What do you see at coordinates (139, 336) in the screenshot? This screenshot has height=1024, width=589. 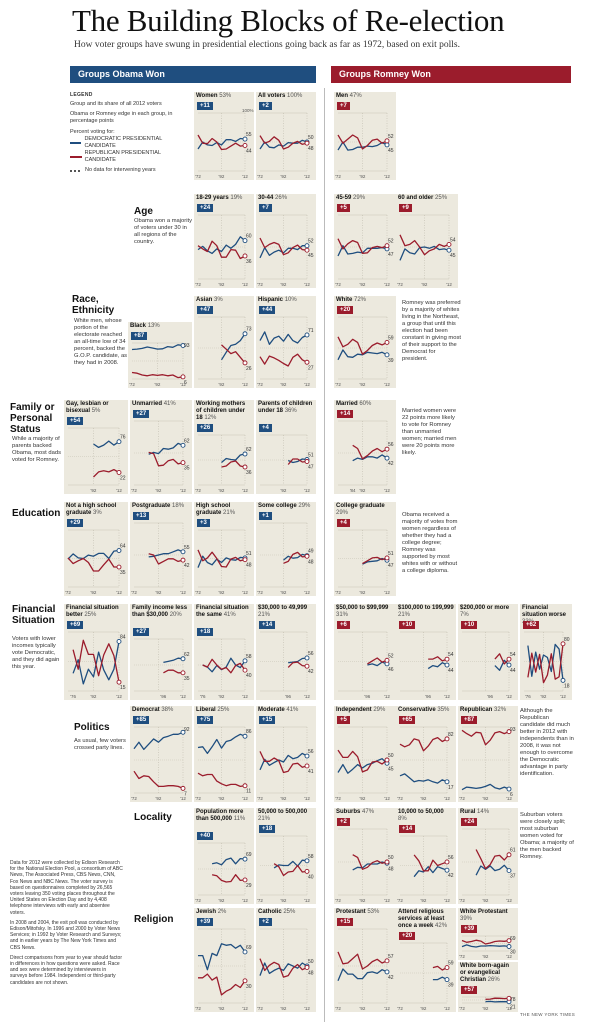 I see `edge-badge: +87` at bounding box center [139, 336].